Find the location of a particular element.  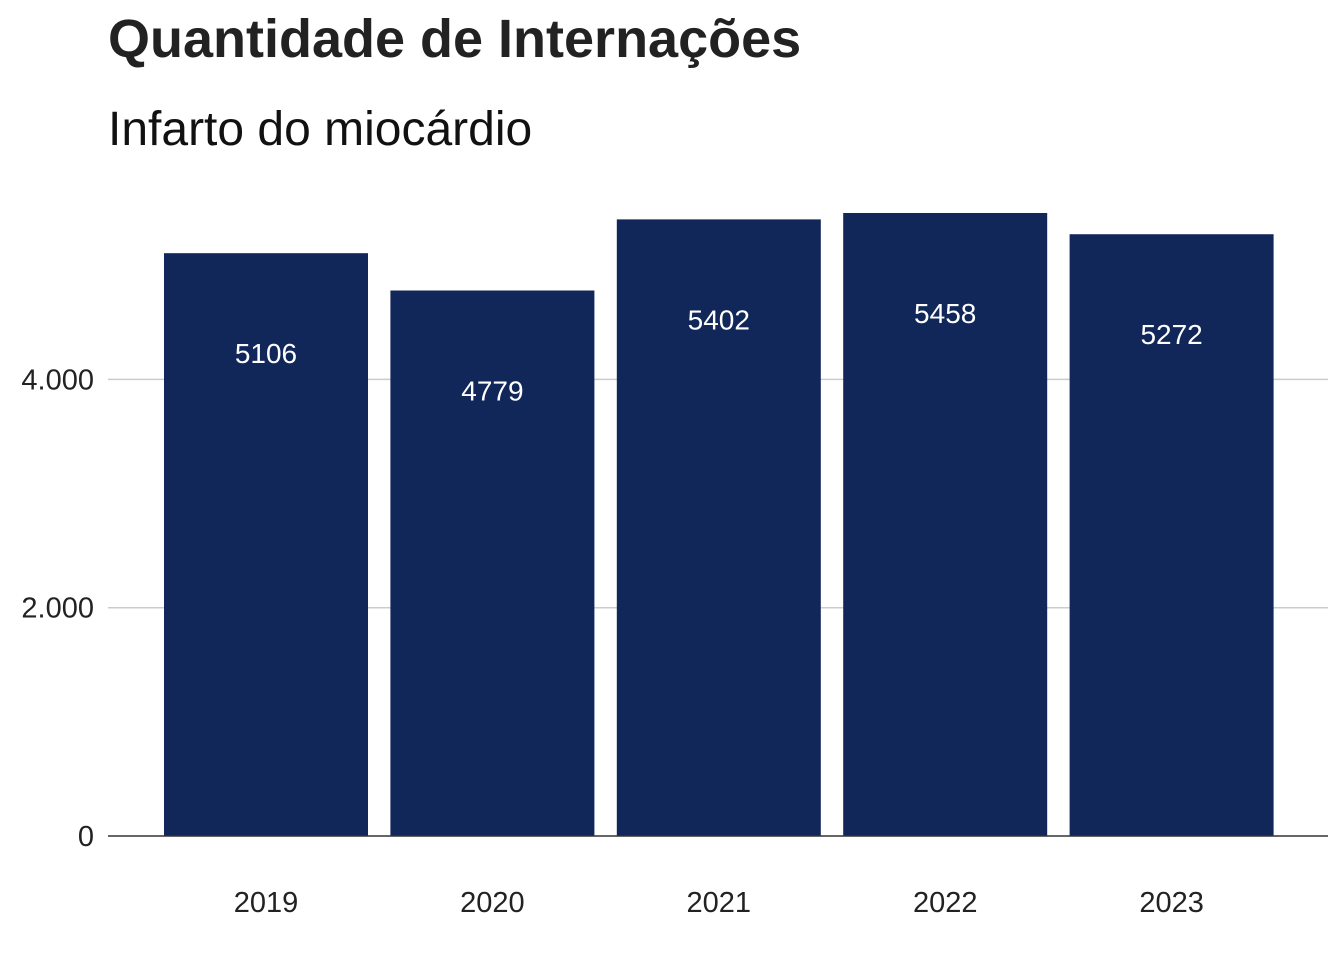

bar-2022 is located at coordinates (945, 524).